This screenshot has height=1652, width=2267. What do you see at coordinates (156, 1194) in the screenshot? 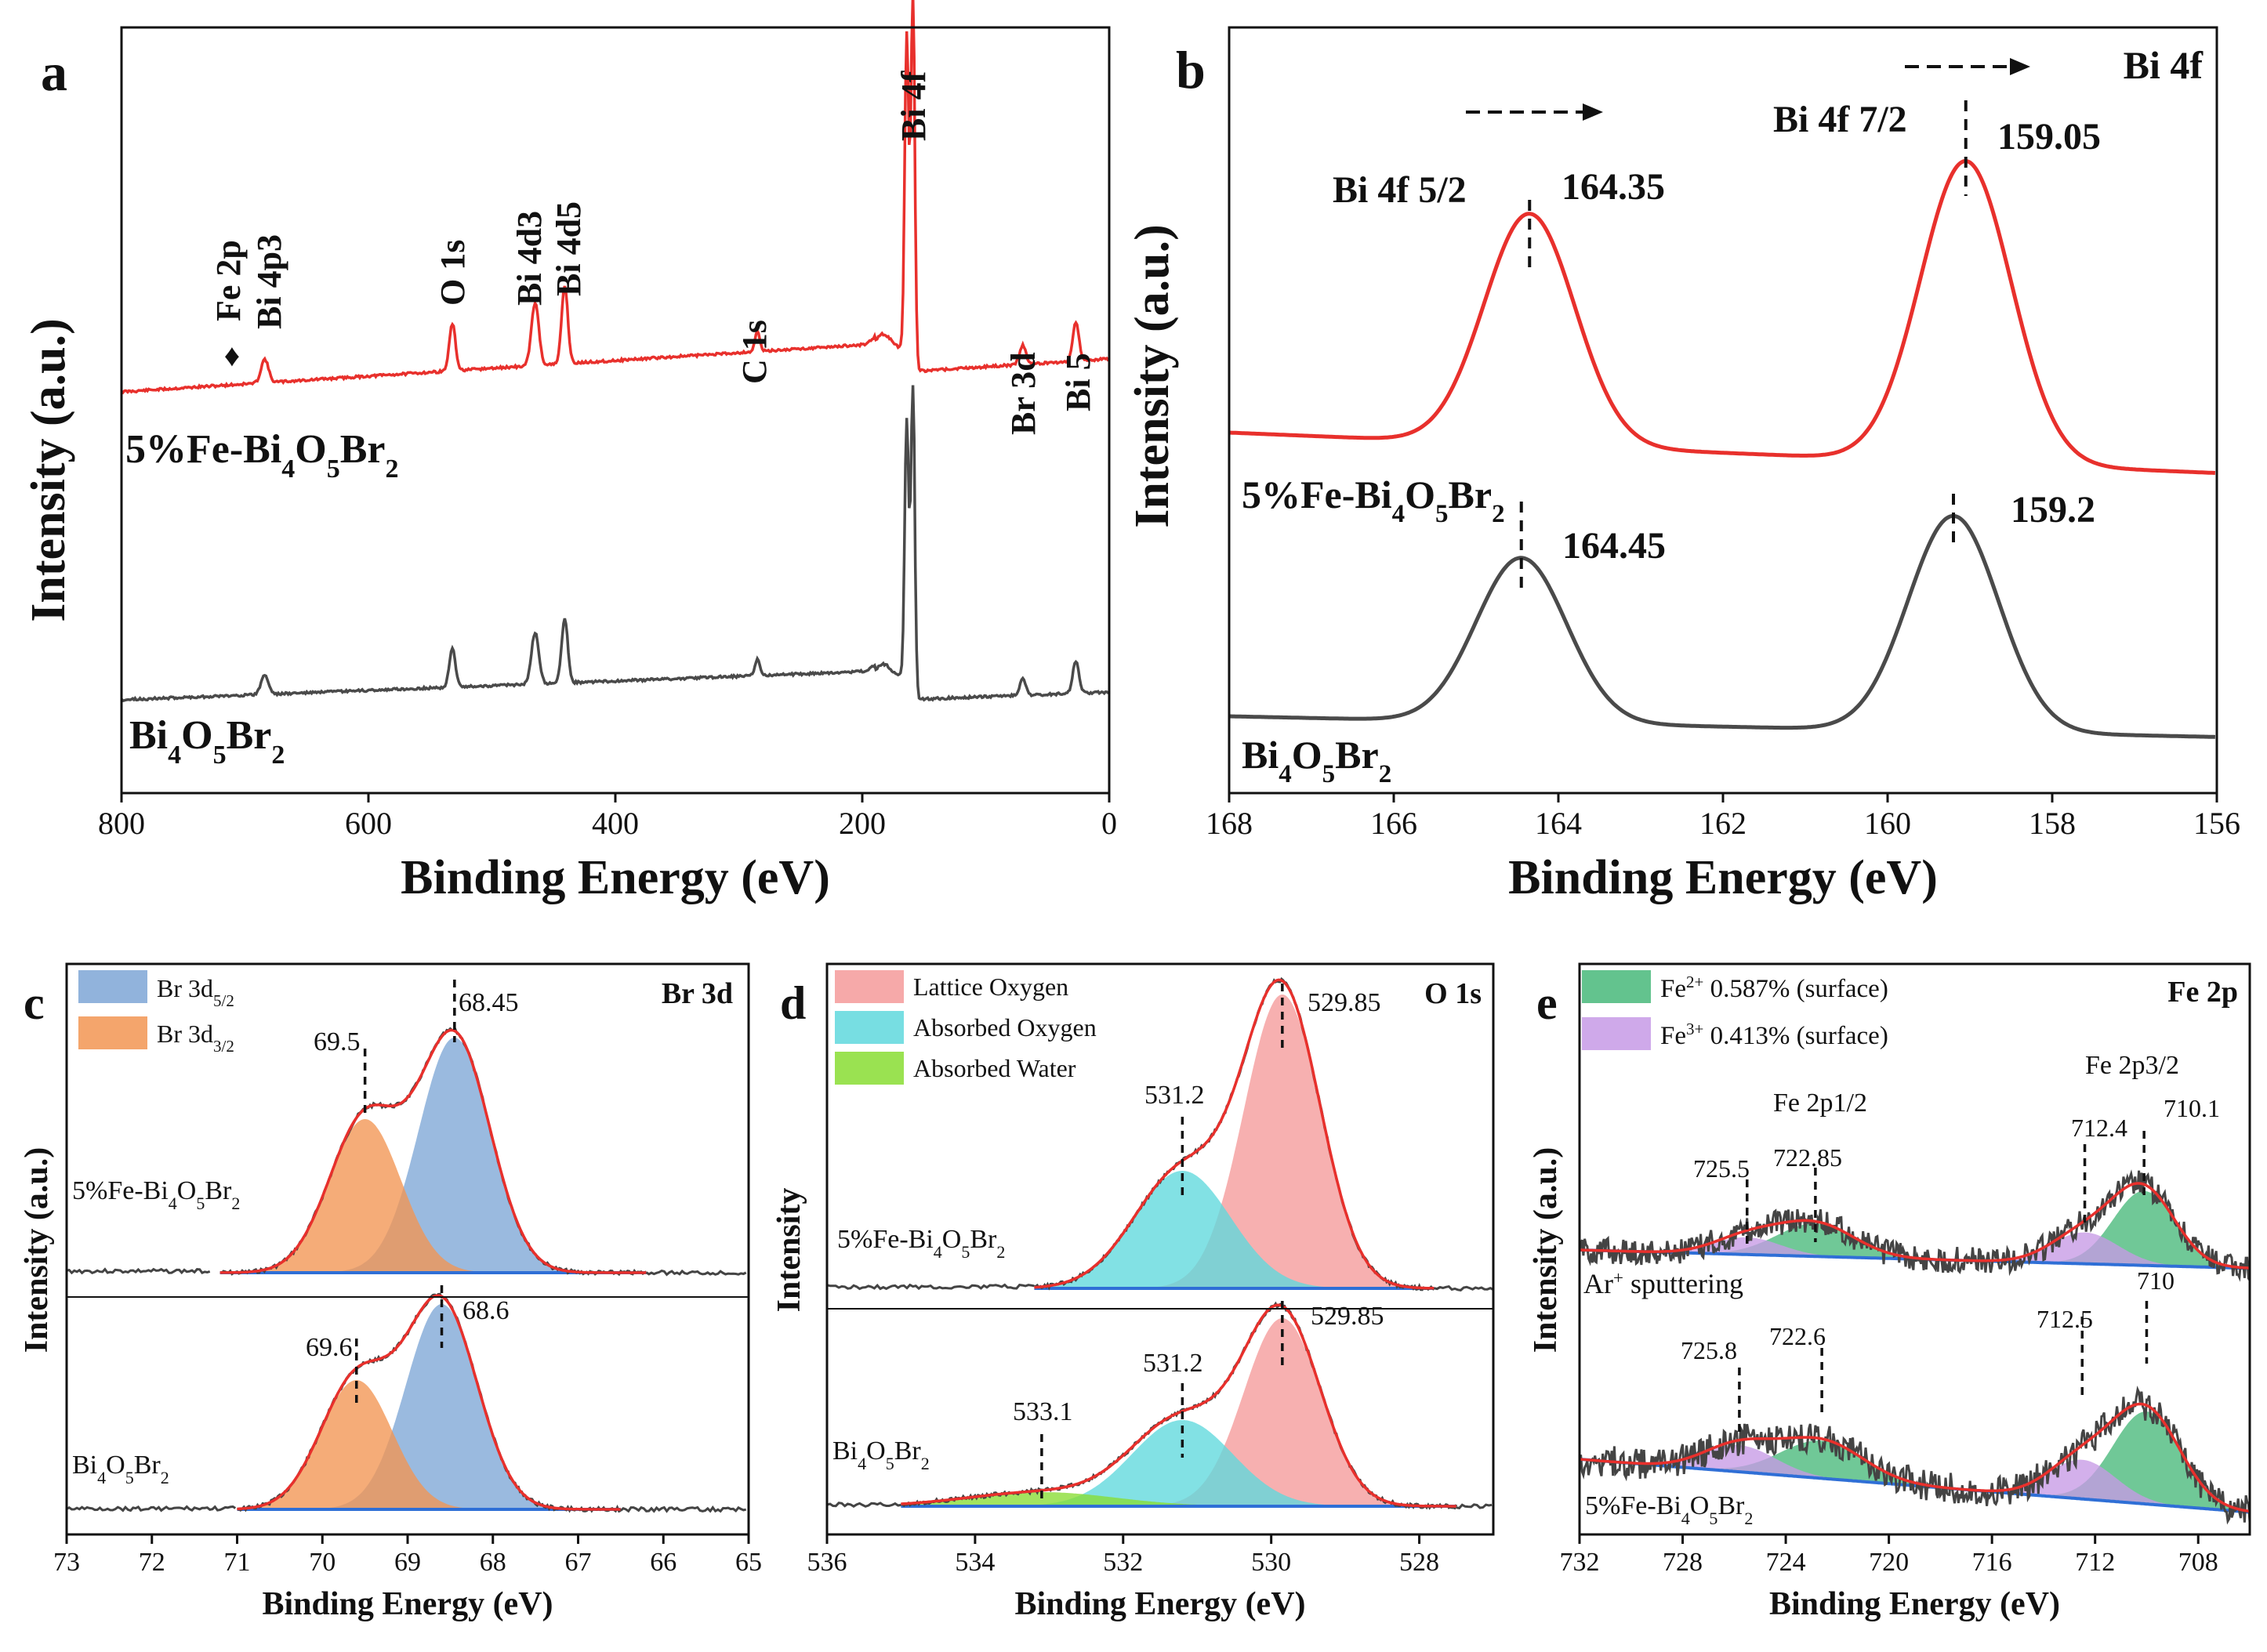
I see `panel-c-label-fe: 5%Fe-Bi4O5Br2` at bounding box center [156, 1194].